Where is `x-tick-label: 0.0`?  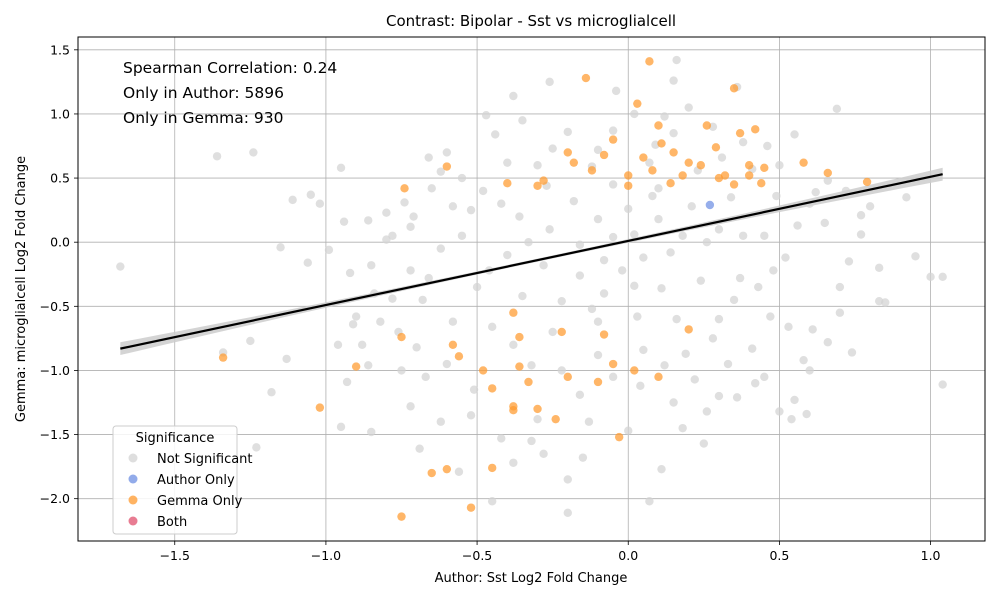
x-tick-label: 0.0 is located at coordinates (628, 555).